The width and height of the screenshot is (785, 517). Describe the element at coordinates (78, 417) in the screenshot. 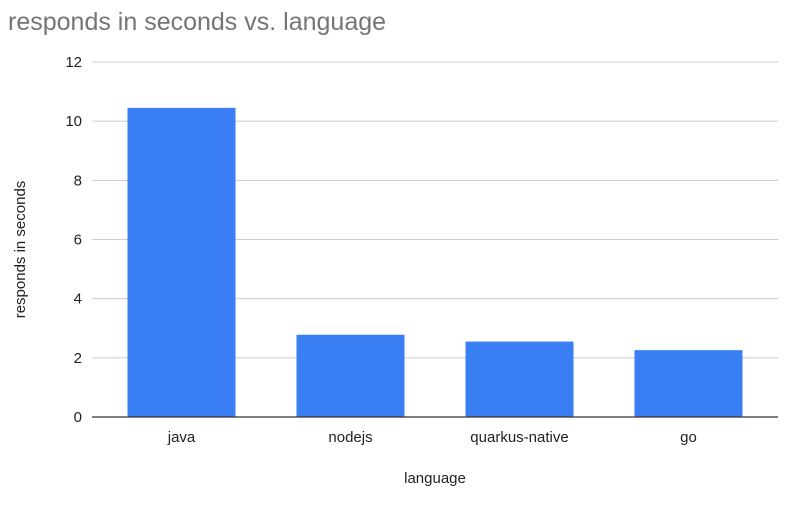

I see `y-tick-label: 0` at that location.